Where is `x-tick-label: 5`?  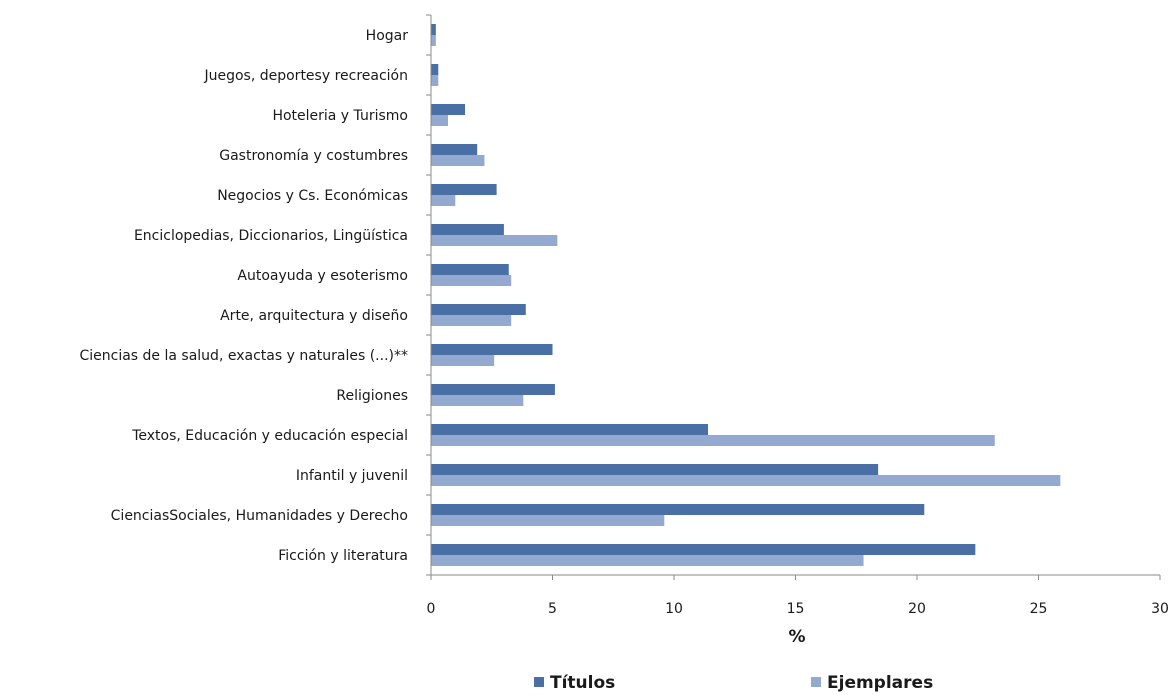
x-tick-label: 5 is located at coordinates (552, 609).